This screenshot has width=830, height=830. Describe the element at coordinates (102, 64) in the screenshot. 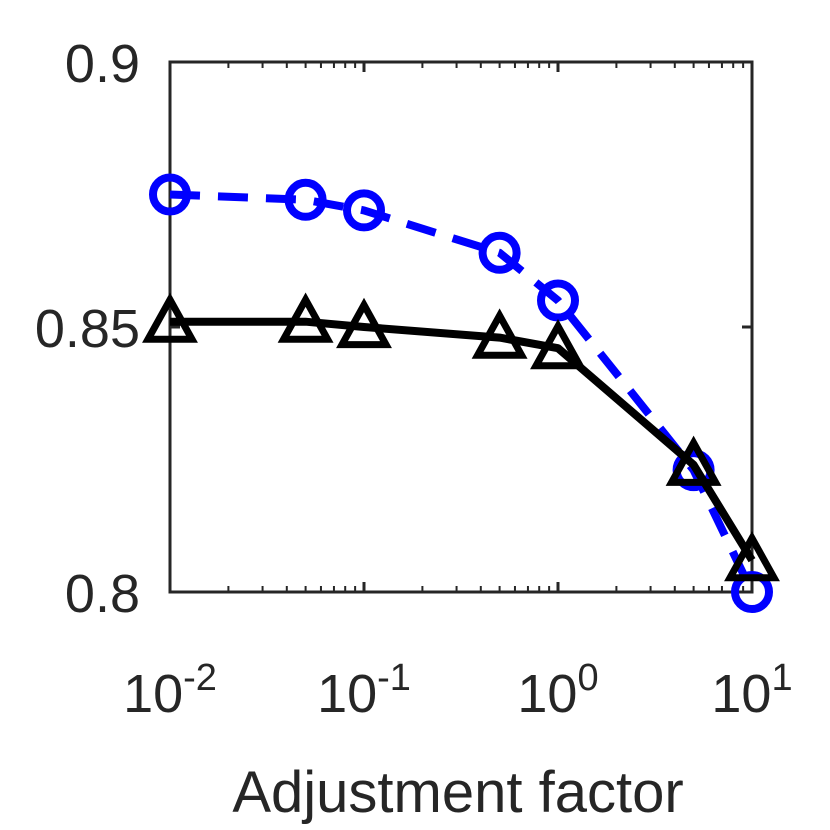

I see `y-tick-label: 0.9` at that location.